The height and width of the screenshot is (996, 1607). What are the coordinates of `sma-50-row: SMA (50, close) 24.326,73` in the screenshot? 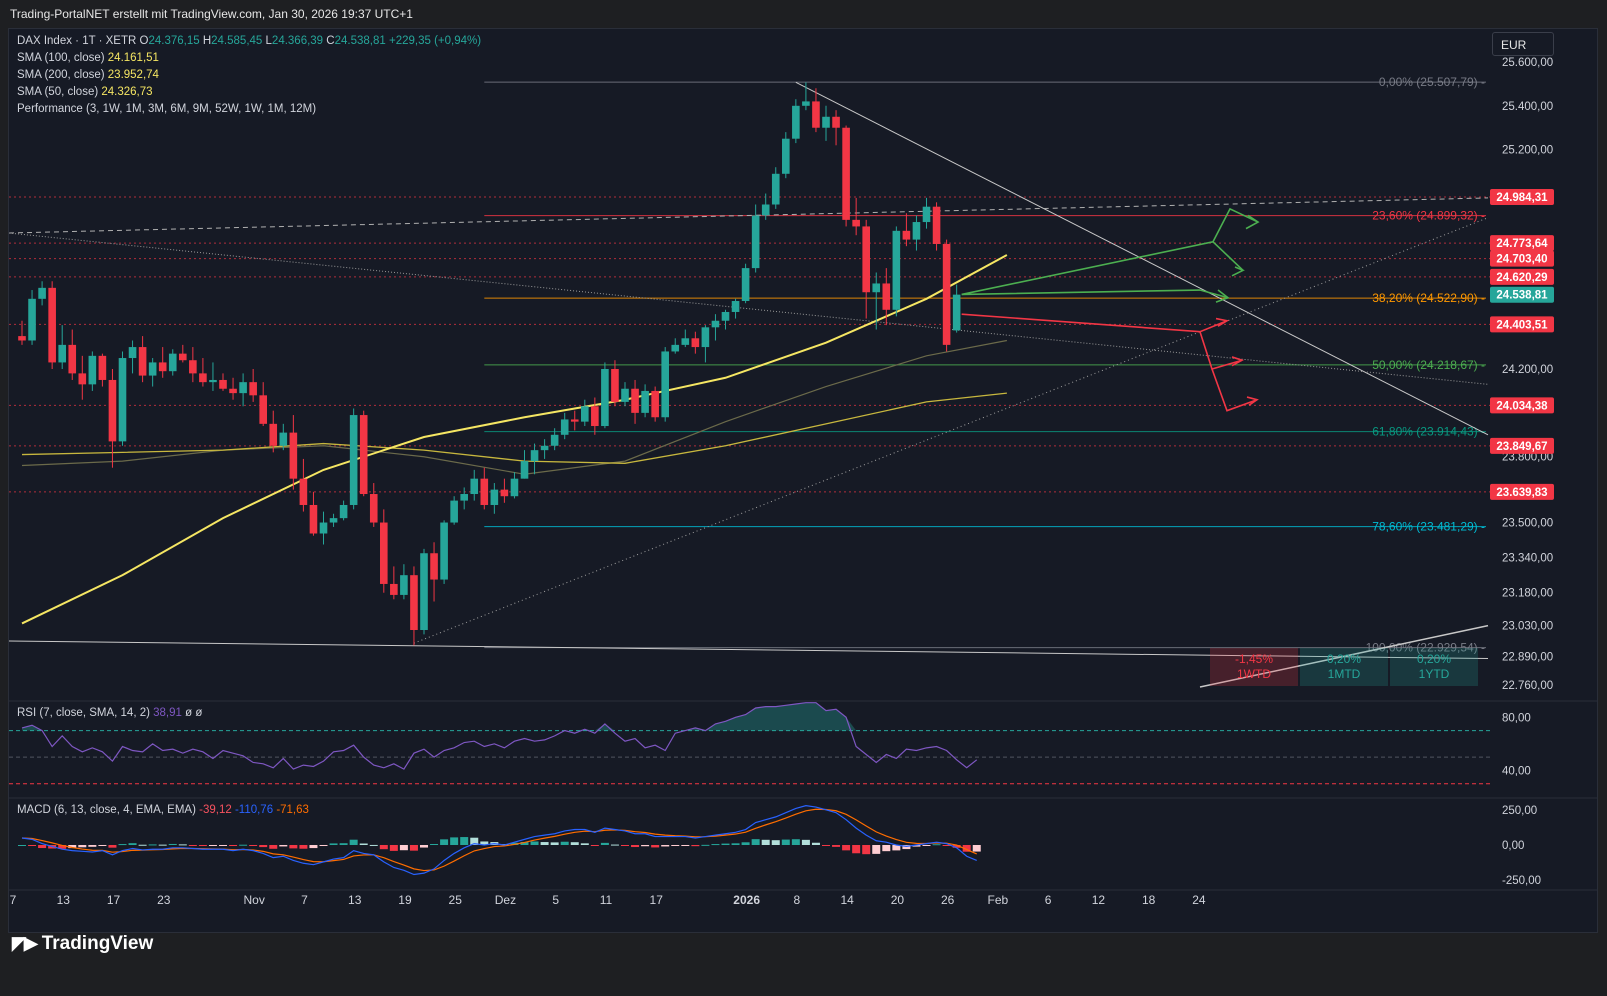 It's located at (249, 92).